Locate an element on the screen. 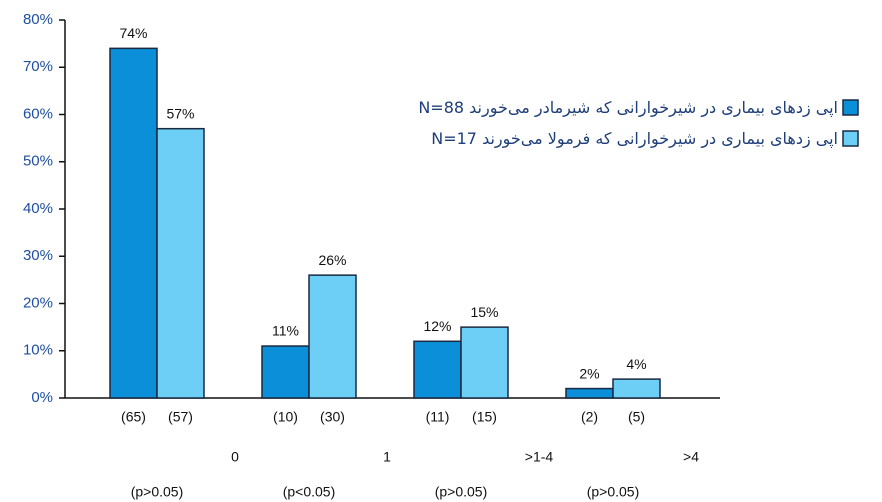 This screenshot has width=882, height=502. y-tick-label: 60% is located at coordinates (38, 113).